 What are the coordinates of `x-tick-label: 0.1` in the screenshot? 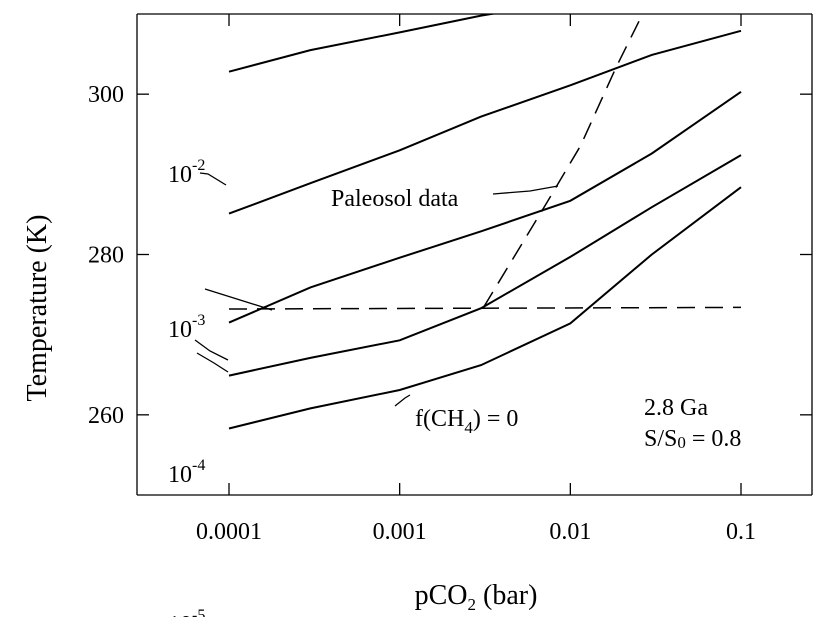 It's located at (741, 532).